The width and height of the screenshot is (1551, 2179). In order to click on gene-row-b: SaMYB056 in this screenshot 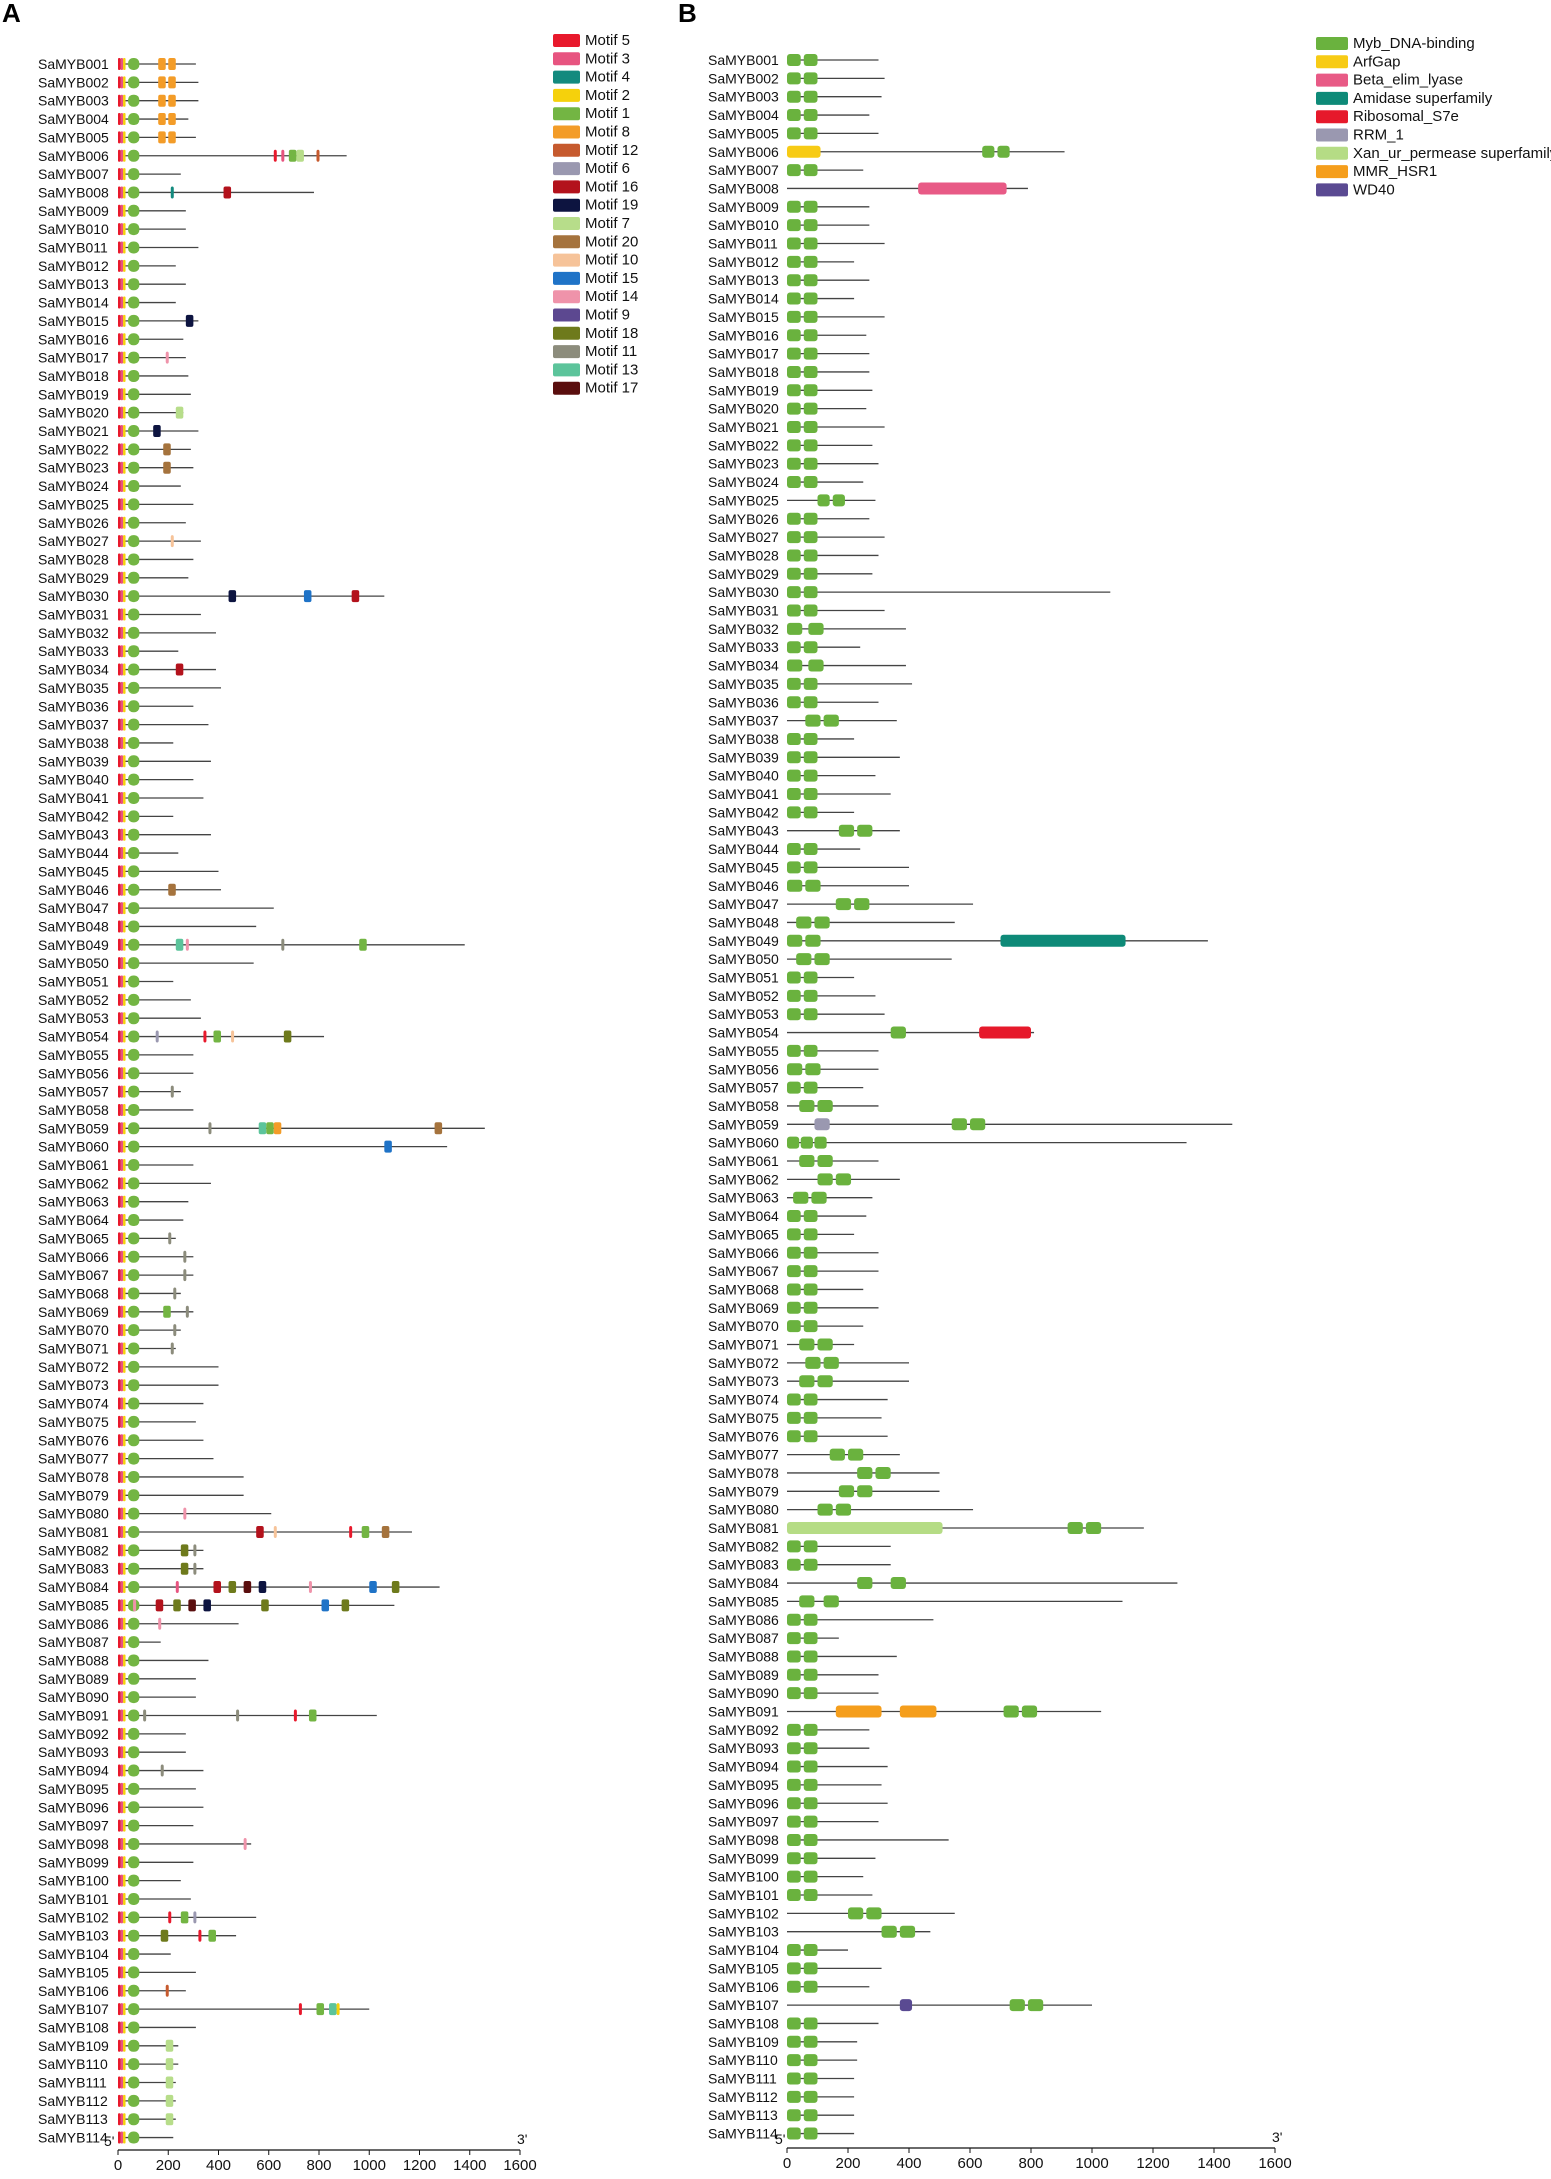, I will do `click(793, 1069)`.